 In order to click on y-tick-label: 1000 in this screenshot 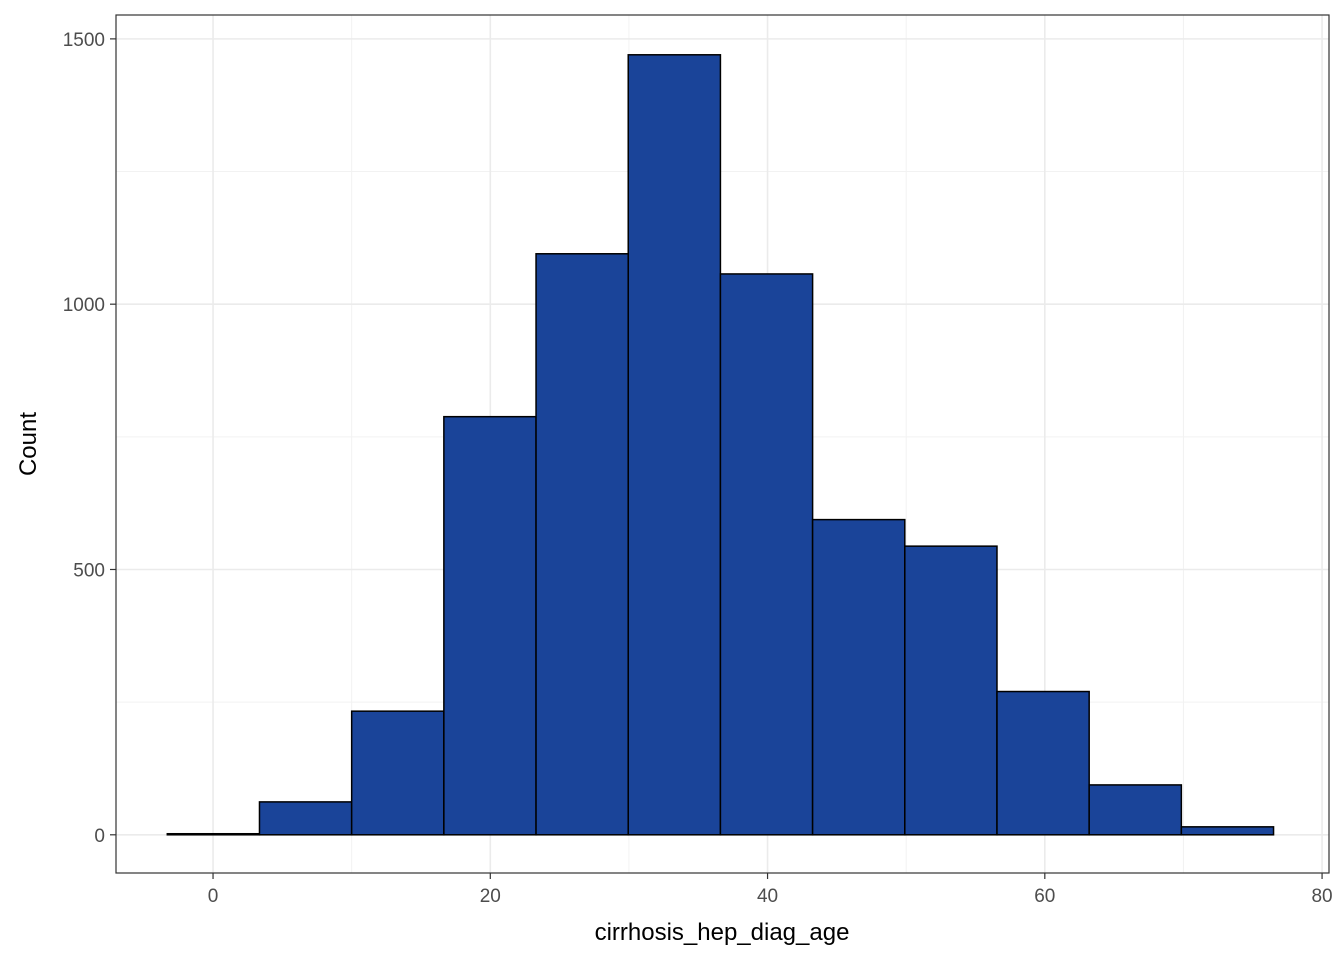, I will do `click(84, 305)`.